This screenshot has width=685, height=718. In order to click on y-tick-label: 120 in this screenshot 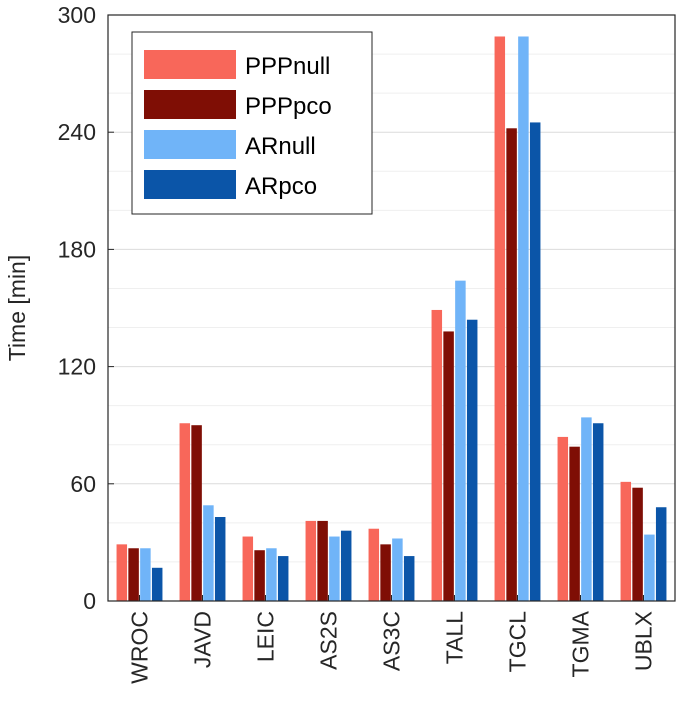, I will do `click(77, 367)`.